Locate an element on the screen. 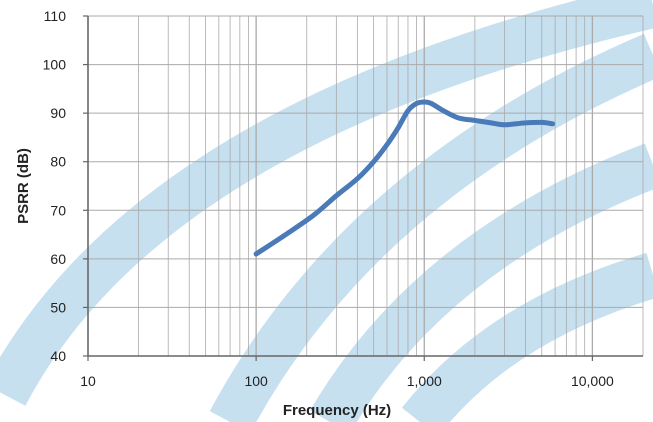 The image size is (653, 422). y-tick-label: 50 is located at coordinates (58, 307).